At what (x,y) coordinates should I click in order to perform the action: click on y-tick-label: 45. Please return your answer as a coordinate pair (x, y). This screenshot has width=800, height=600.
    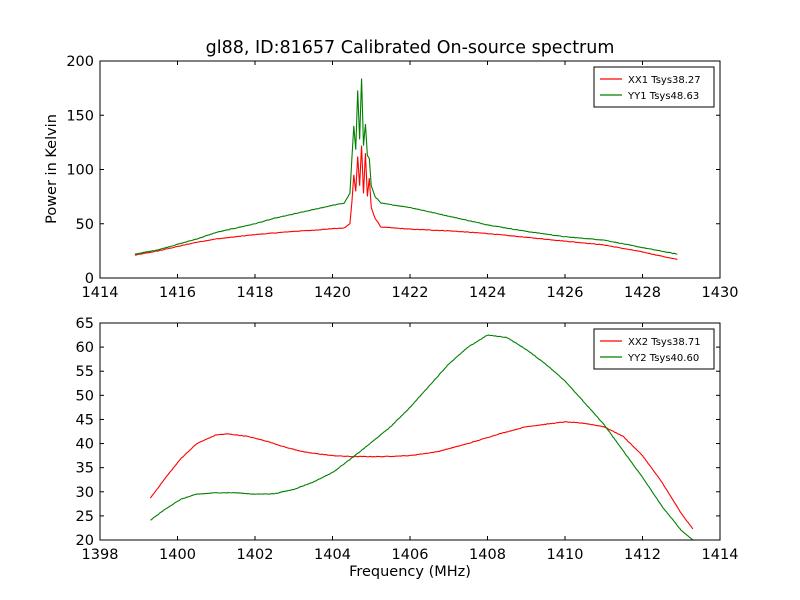
    Looking at the image, I should click on (85, 420).